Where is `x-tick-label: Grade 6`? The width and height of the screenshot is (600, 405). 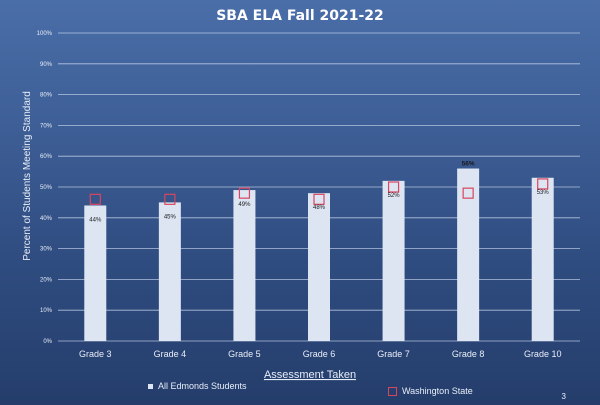
x-tick-label: Grade 6 is located at coordinates (319, 354).